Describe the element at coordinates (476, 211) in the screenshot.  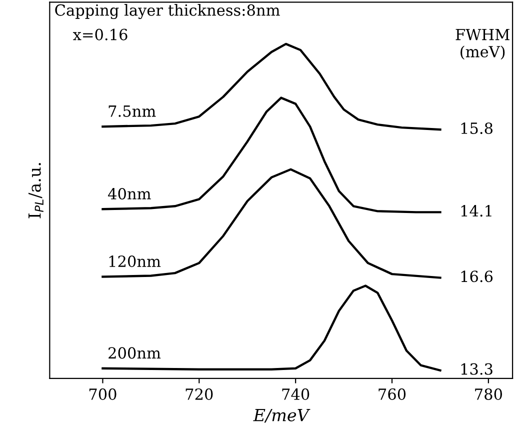
I see `annotation: 14.1` at that location.